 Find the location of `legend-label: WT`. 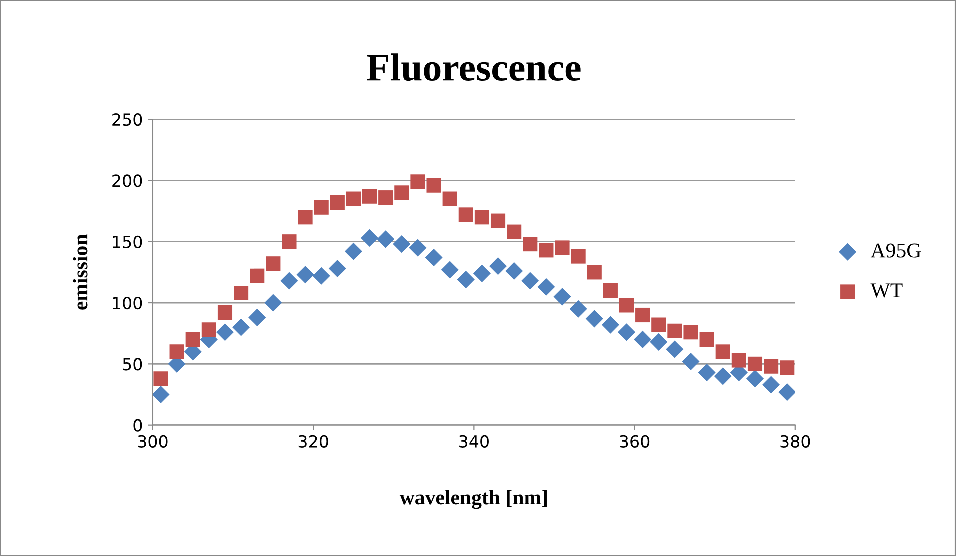

legend-label: WT is located at coordinates (886, 291).